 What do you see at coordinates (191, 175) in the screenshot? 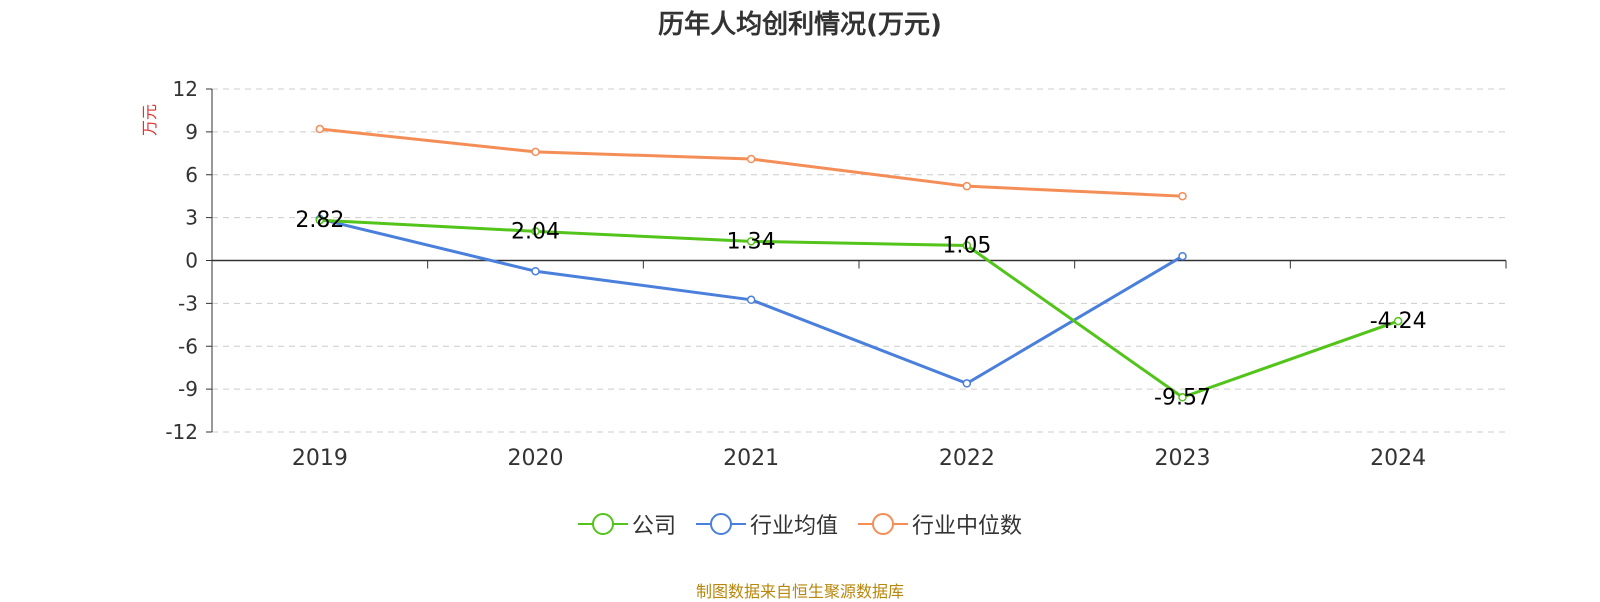
I see `y-tick-label: 6` at bounding box center [191, 175].